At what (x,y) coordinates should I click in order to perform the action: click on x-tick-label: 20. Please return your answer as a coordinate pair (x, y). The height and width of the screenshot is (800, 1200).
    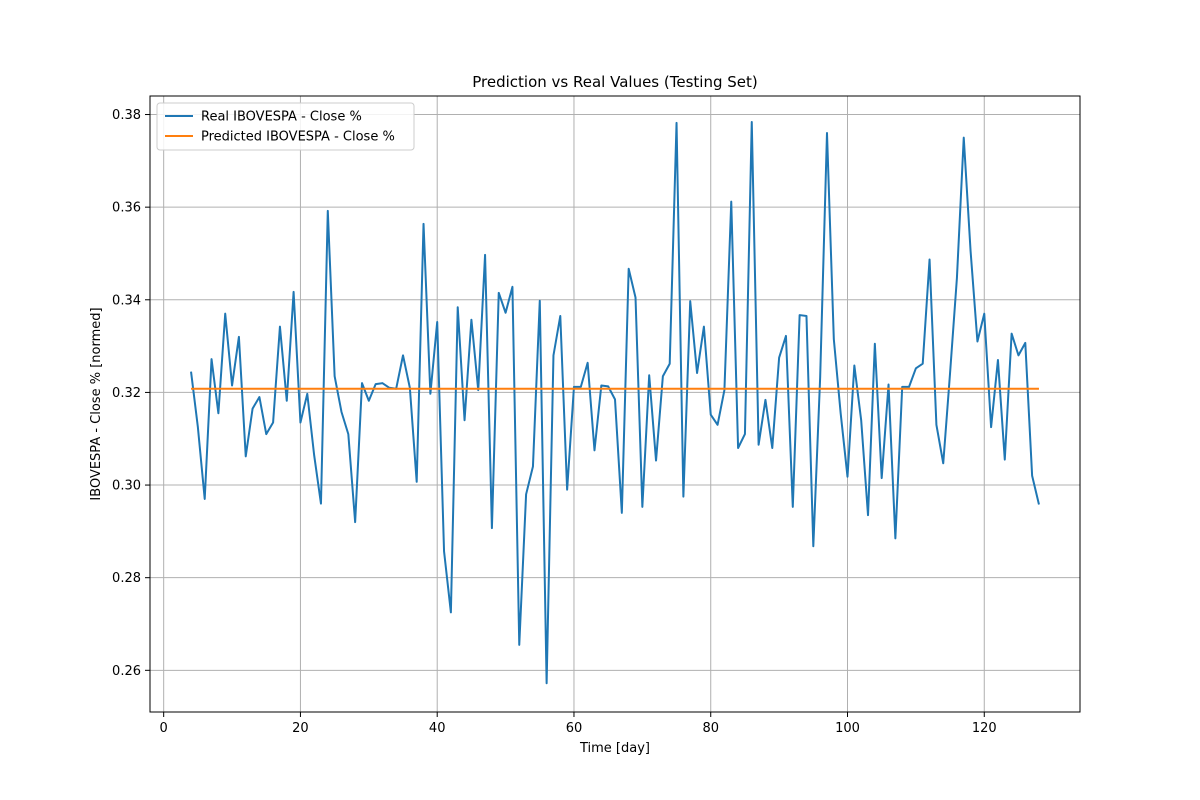
    Looking at the image, I should click on (300, 728).